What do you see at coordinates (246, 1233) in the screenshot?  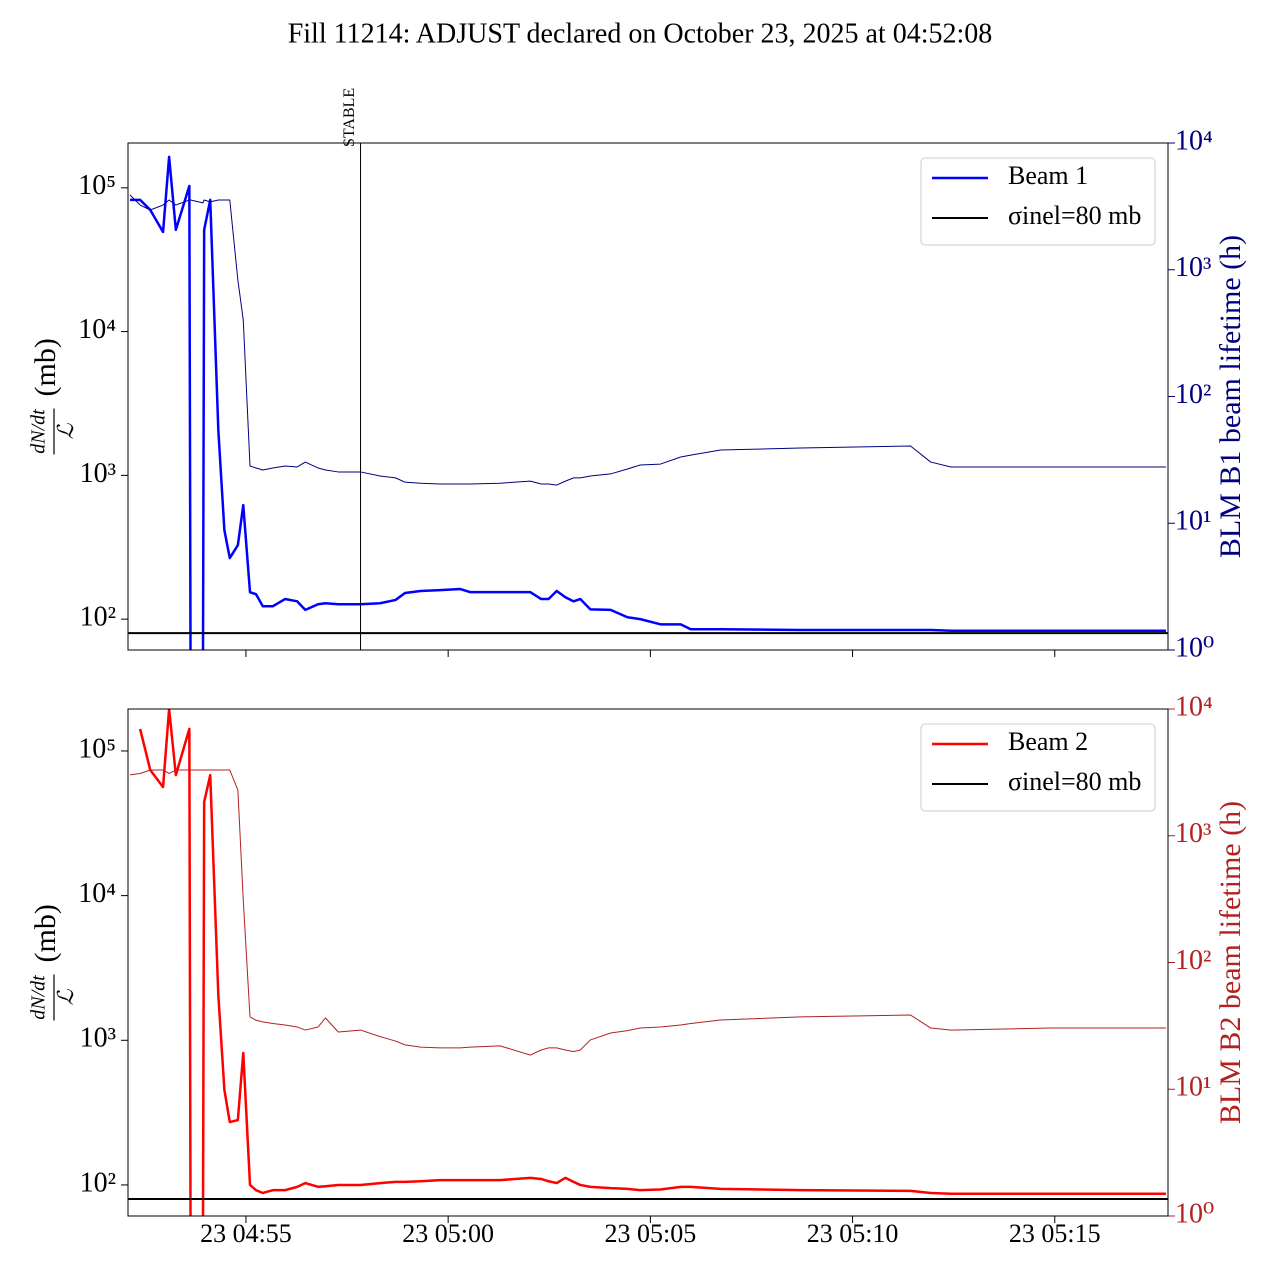 I see `x-tick-label: 23 04:55` at bounding box center [246, 1233].